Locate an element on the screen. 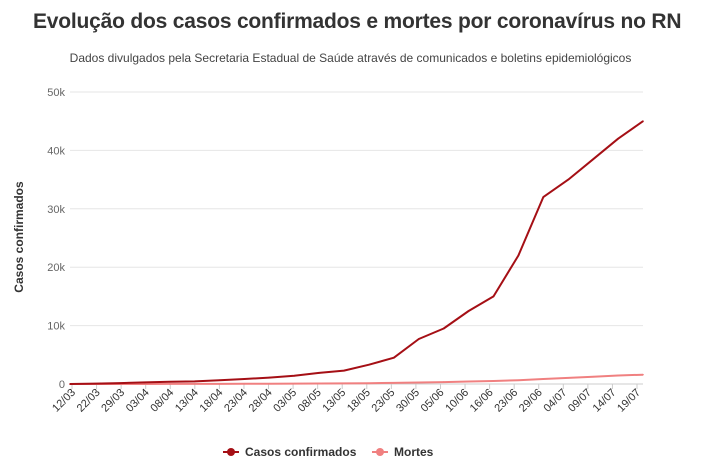 This screenshot has width=701, height=467. y-tick-label: 50k is located at coordinates (56, 93).